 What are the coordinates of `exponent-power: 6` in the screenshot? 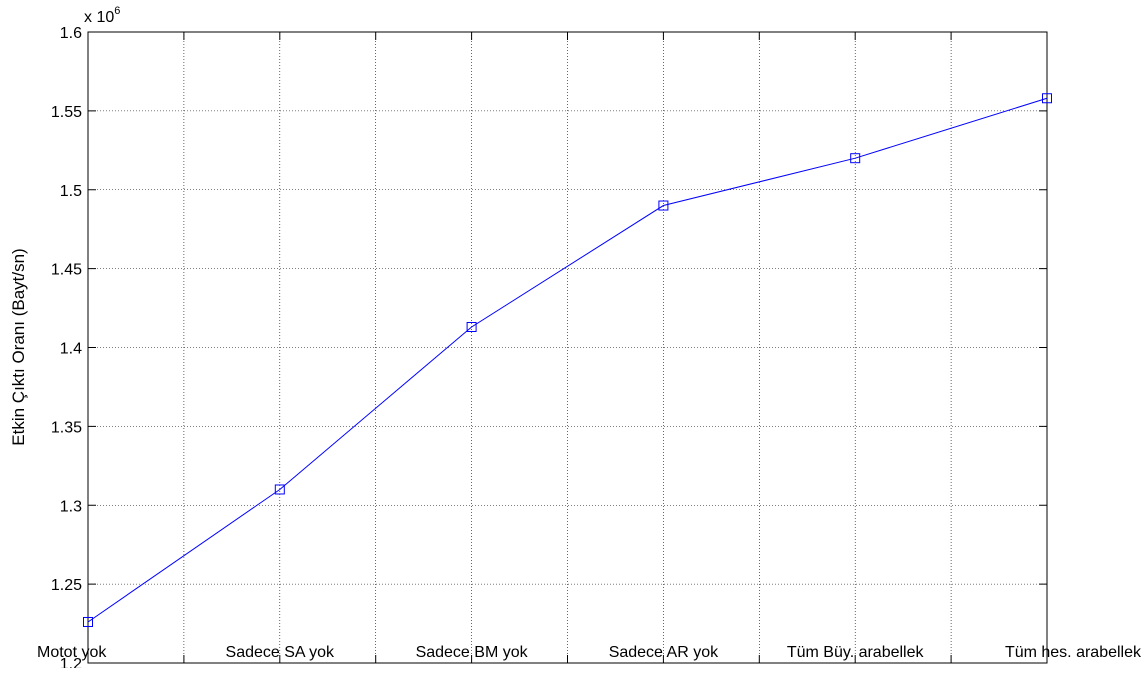 It's located at (117, 11).